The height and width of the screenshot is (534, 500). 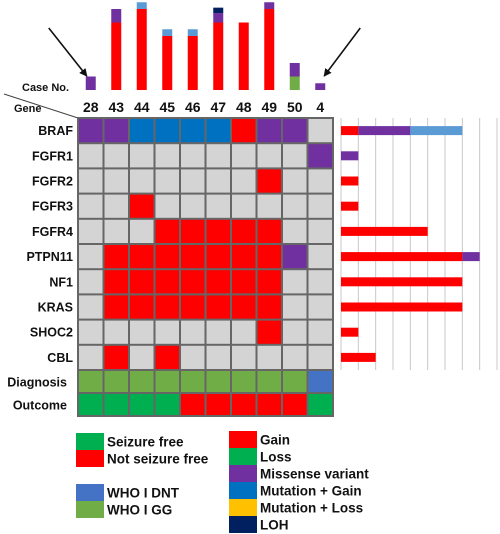 I want to click on gene-label-BRAF: BRAF, so click(x=55, y=131).